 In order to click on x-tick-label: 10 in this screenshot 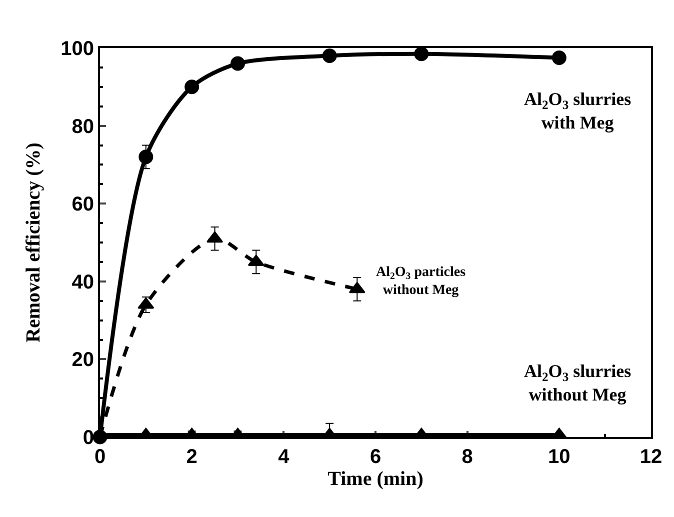, I will do `click(559, 457)`.